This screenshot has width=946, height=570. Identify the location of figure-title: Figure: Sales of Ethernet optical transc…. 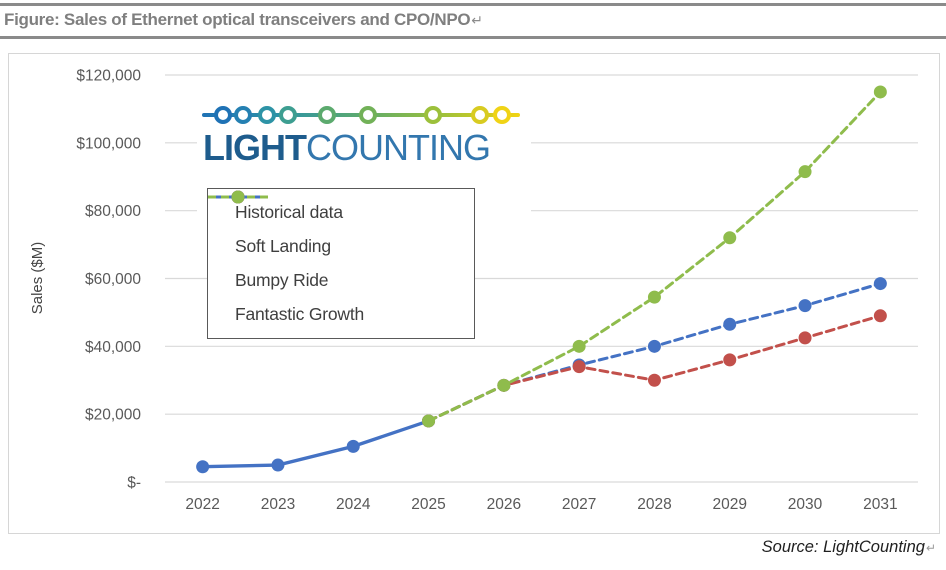
(243, 20).